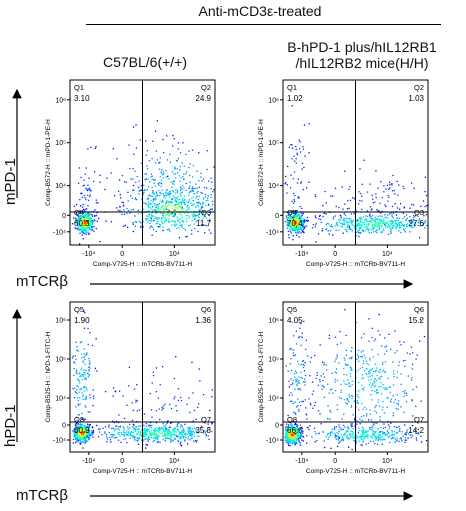 Image resolution: width=466 pixels, height=511 pixels. I want to click on column-header-right-line2: /hIL12RB2 mice(H/H), so click(362, 63).